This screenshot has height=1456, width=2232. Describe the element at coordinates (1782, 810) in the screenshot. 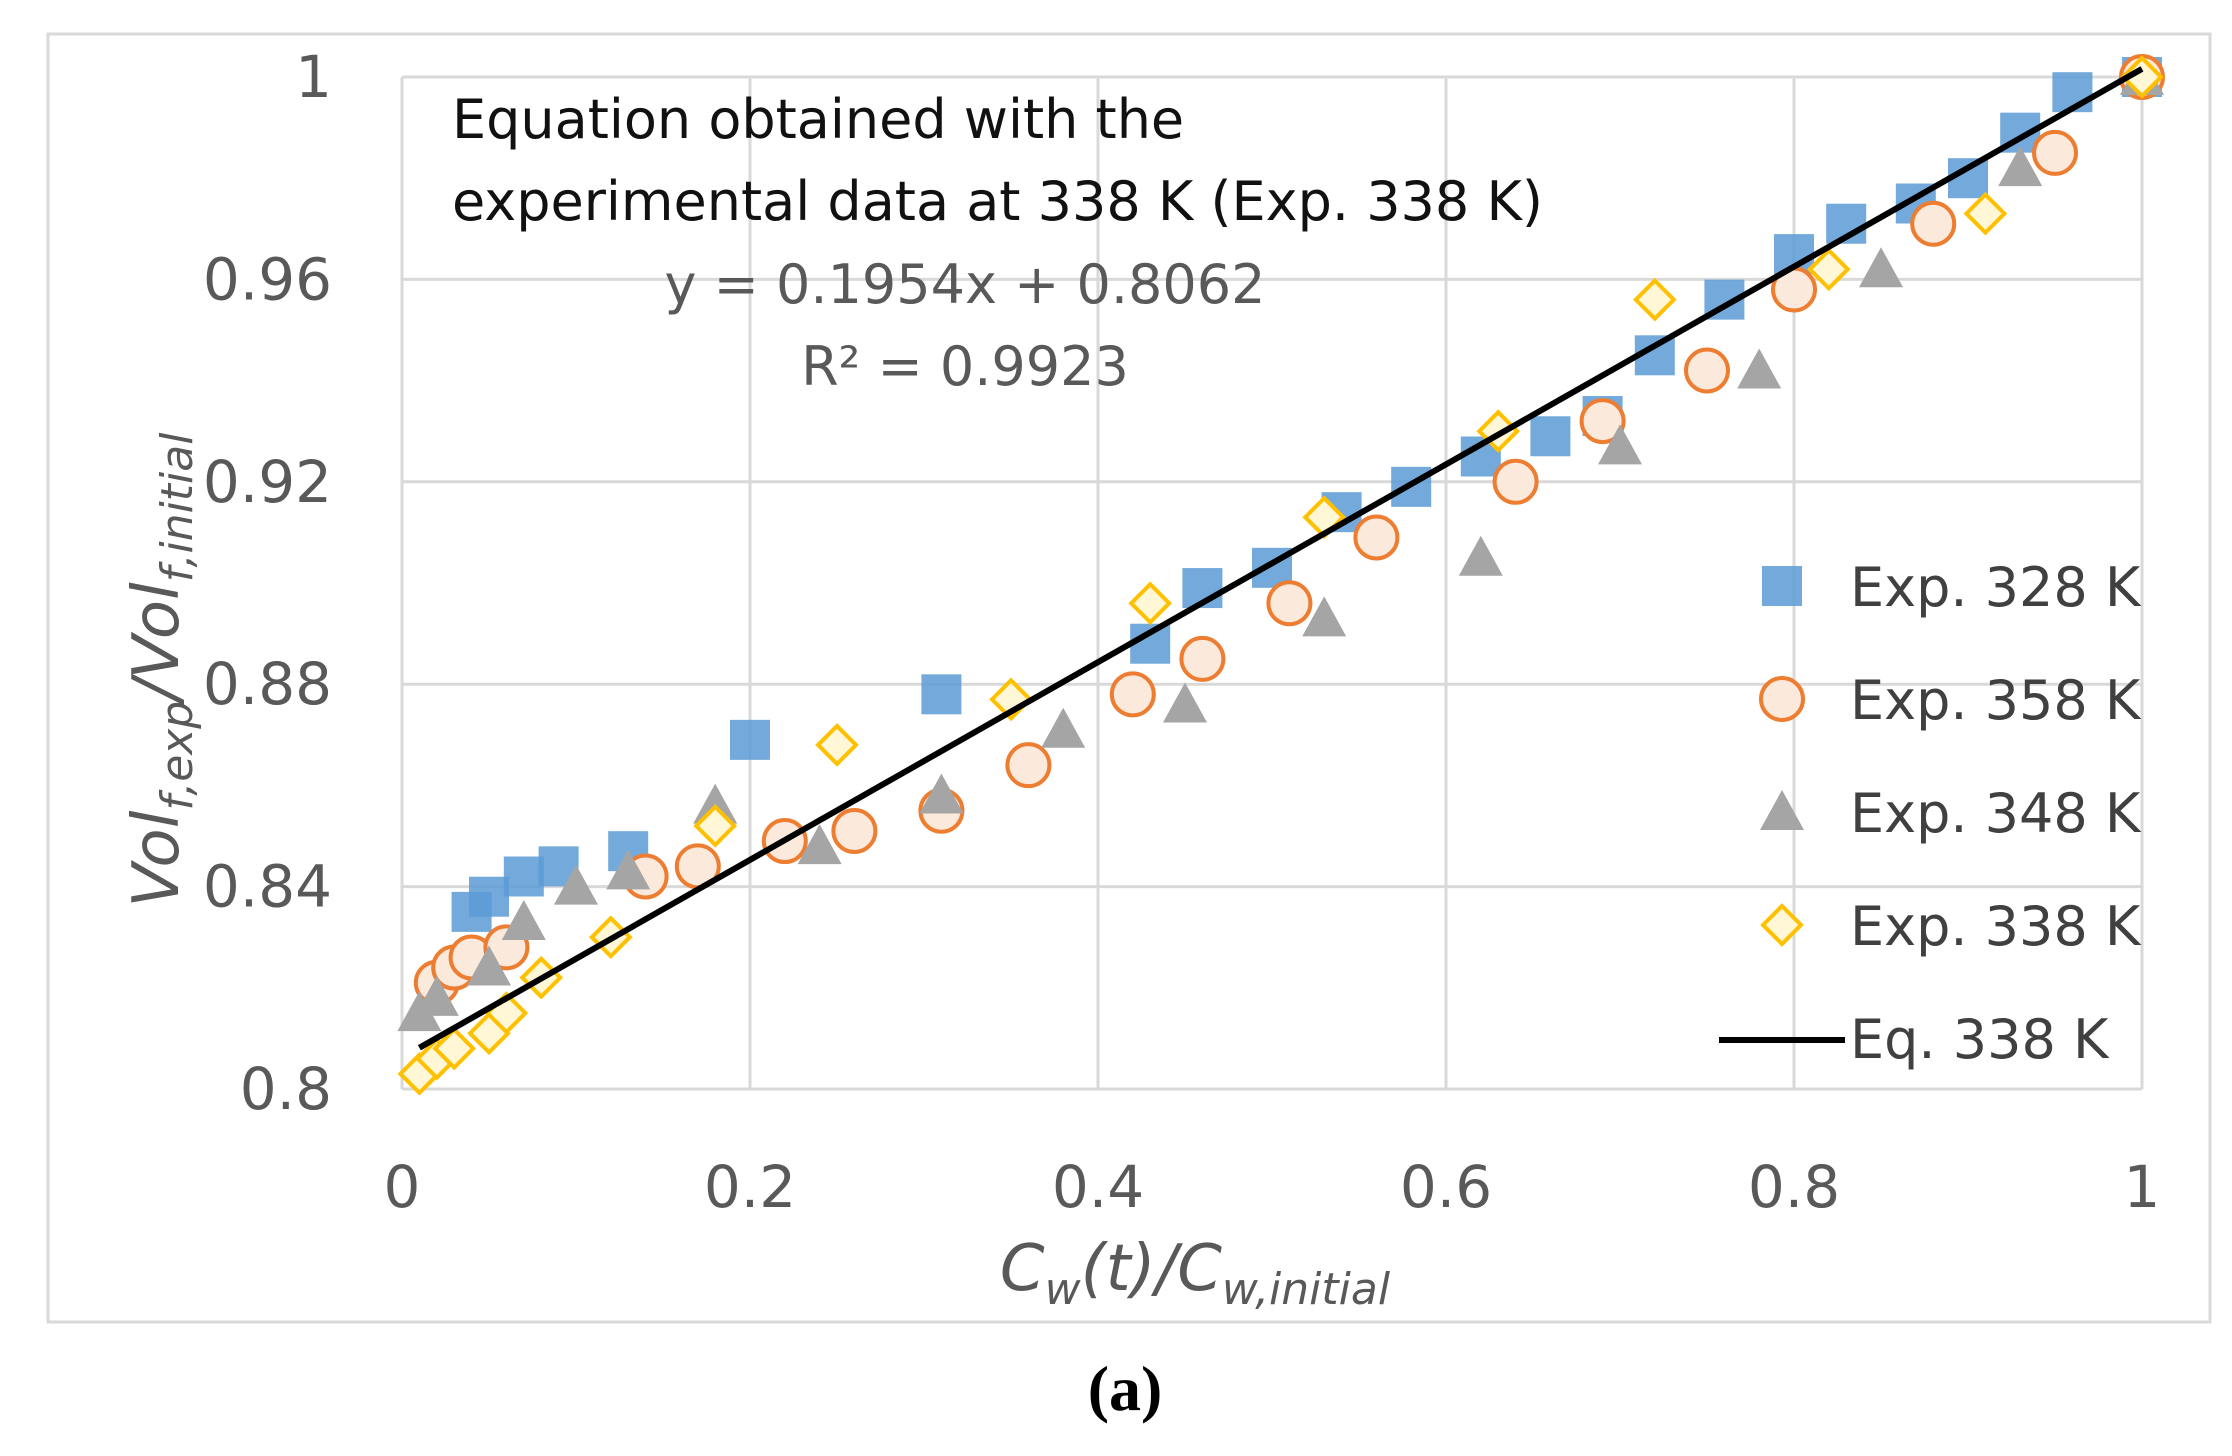

I see `legend-swatch-triangle` at that location.